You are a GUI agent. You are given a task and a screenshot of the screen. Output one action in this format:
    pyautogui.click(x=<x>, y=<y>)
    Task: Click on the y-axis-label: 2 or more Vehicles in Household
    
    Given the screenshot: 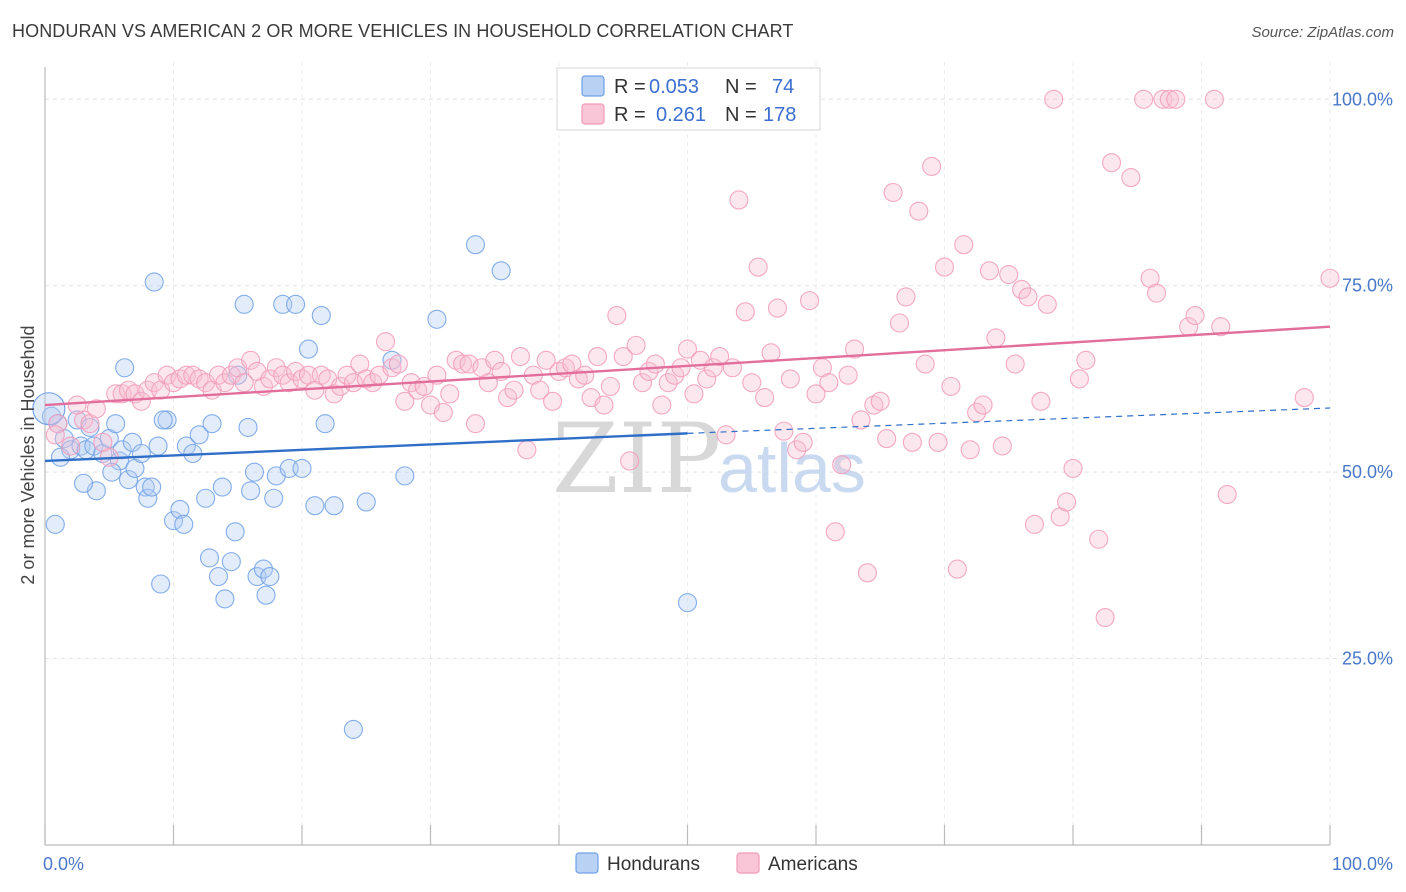 What is the action you would take?
    pyautogui.click(x=28, y=454)
    